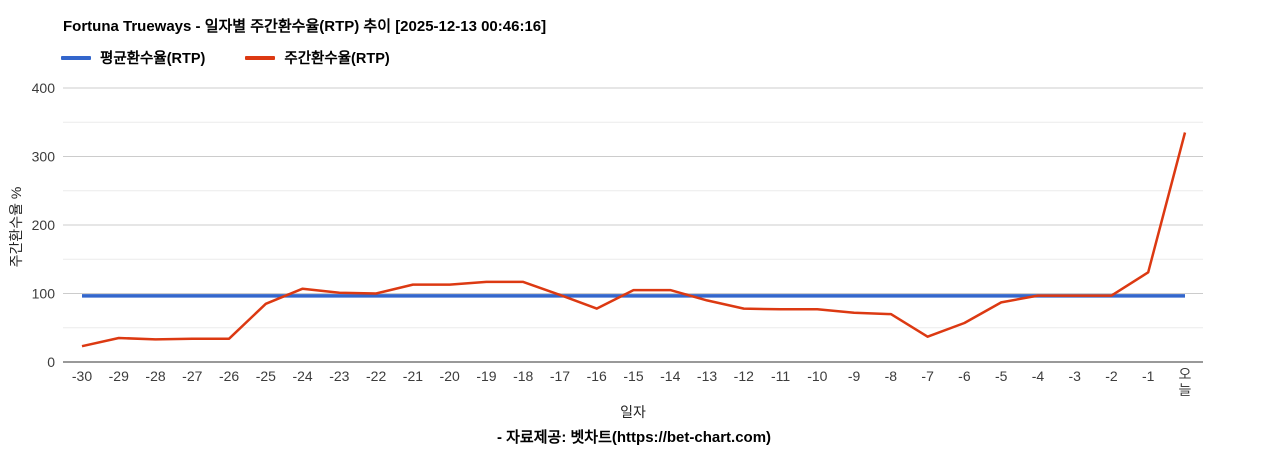  Describe the element at coordinates (486, 376) in the screenshot. I see `x-tick-label: -19` at that location.